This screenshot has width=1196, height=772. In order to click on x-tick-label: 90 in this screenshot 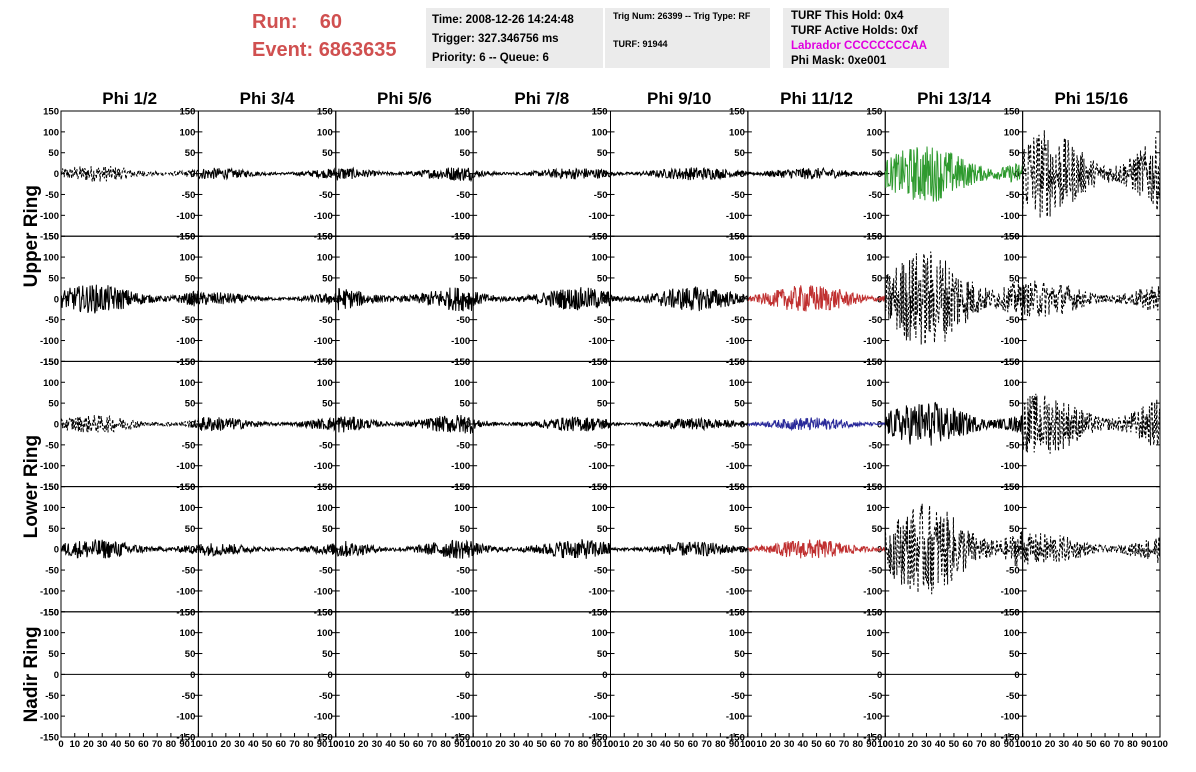, I will do `click(596, 744)`.